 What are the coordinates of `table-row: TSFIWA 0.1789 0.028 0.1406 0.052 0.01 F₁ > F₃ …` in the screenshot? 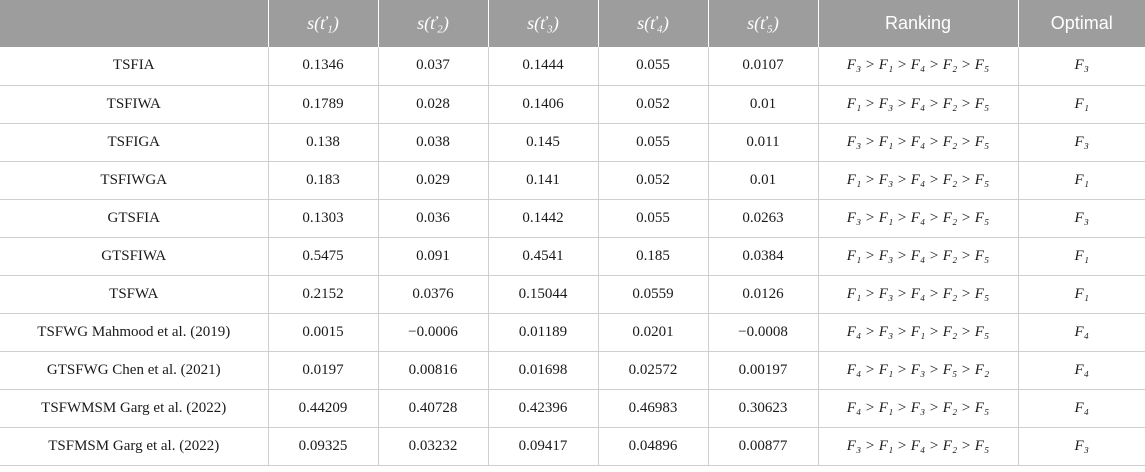 It's located at (572, 104).